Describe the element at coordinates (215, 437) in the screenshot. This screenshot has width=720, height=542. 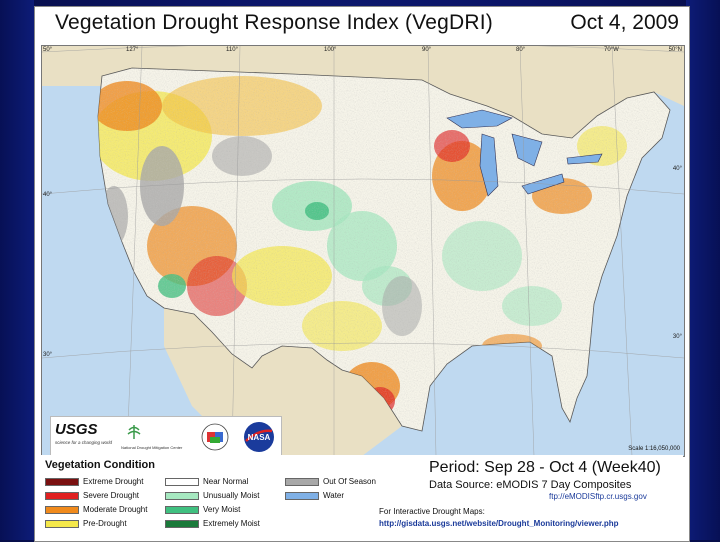
I see `hpcc-seal-icon` at that location.